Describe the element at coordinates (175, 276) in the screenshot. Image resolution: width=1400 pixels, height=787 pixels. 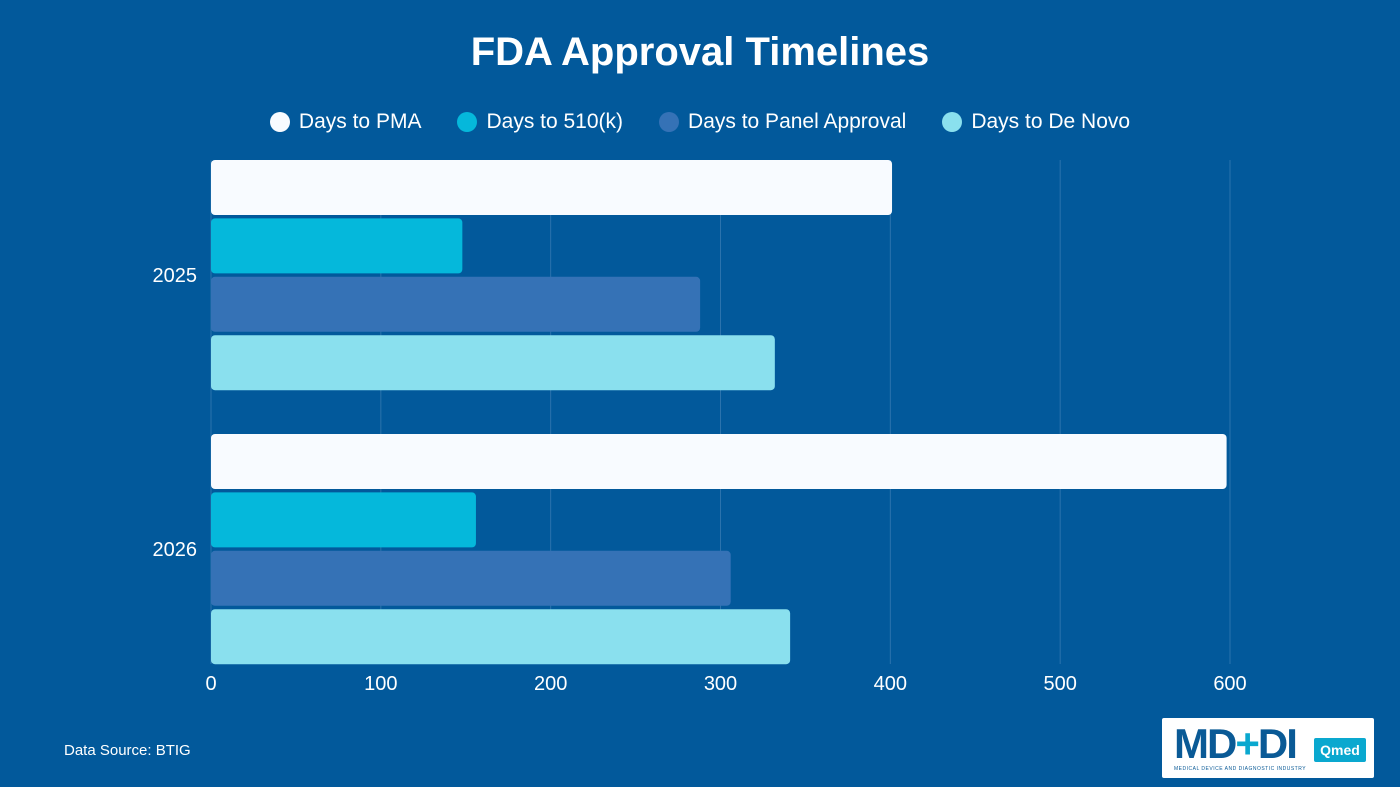
I see `y-category-label-2025: 2025` at that location.